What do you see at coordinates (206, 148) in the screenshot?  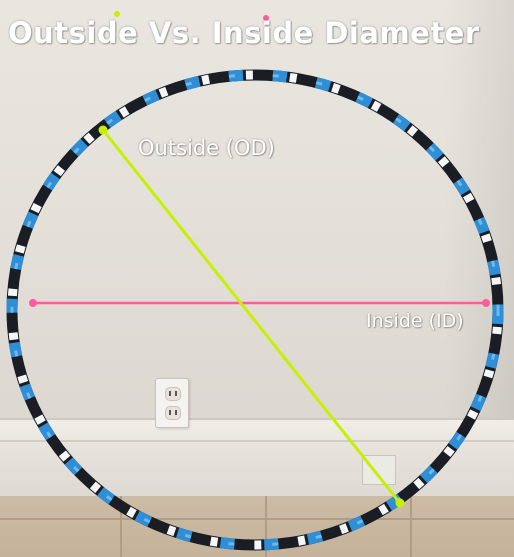 I see `outside-diameter-label: Outside (OD)` at bounding box center [206, 148].